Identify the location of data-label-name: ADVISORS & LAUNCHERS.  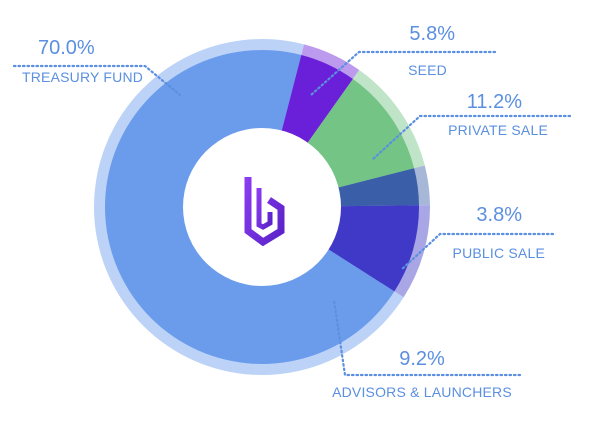
(422, 392).